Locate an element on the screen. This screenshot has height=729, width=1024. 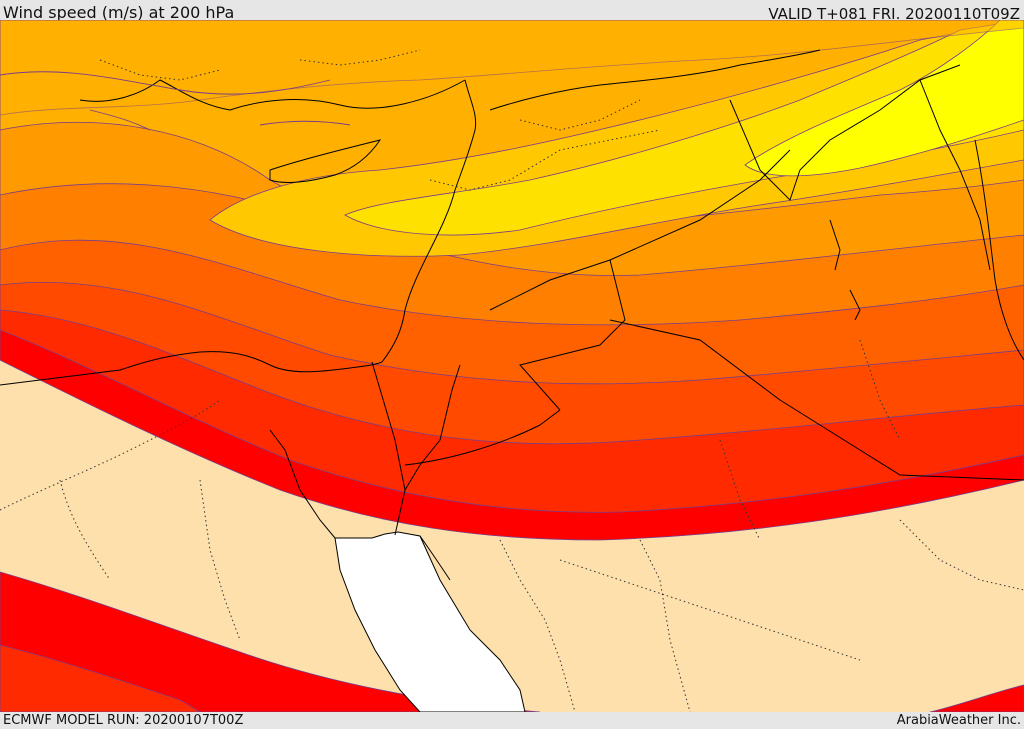
credit-label: ArabiaWeather Inc. is located at coordinates (958, 720).